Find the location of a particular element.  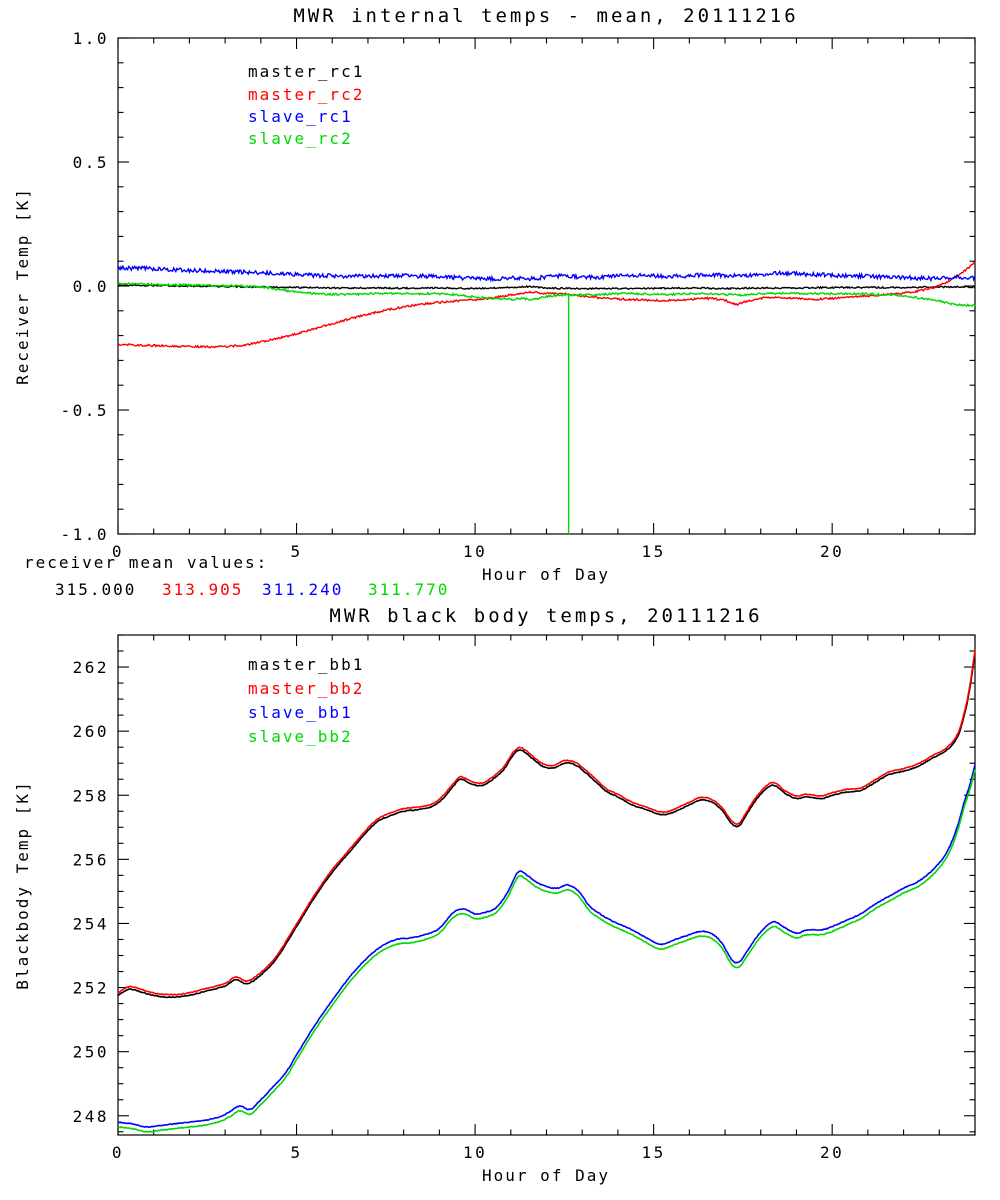

legend-master-rc2: master_rc2 is located at coordinates (306, 94).